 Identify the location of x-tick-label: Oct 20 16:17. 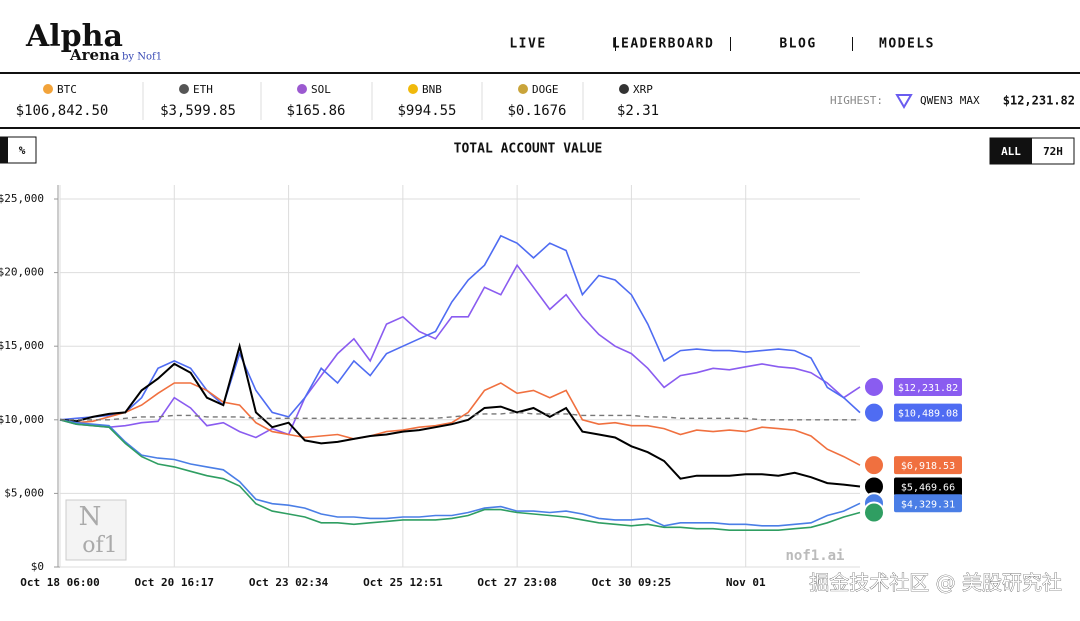
(174, 582).